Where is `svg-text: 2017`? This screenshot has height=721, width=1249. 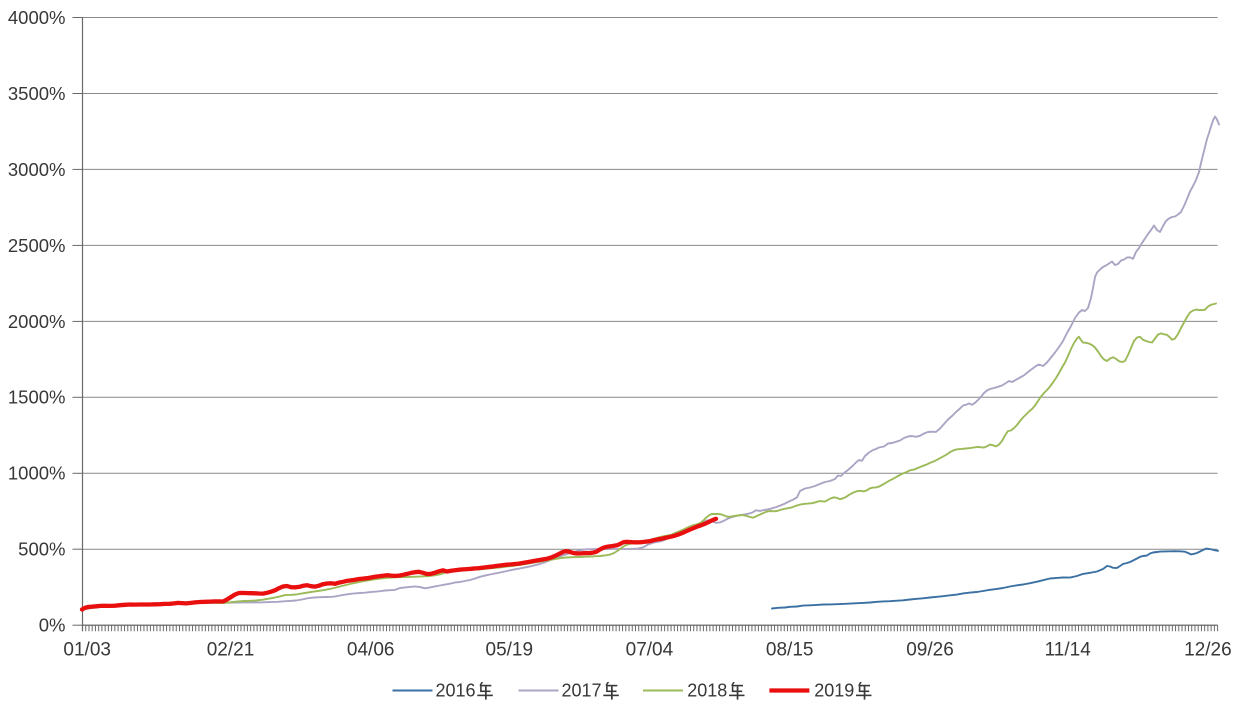 svg-text: 2017 is located at coordinates (582, 691).